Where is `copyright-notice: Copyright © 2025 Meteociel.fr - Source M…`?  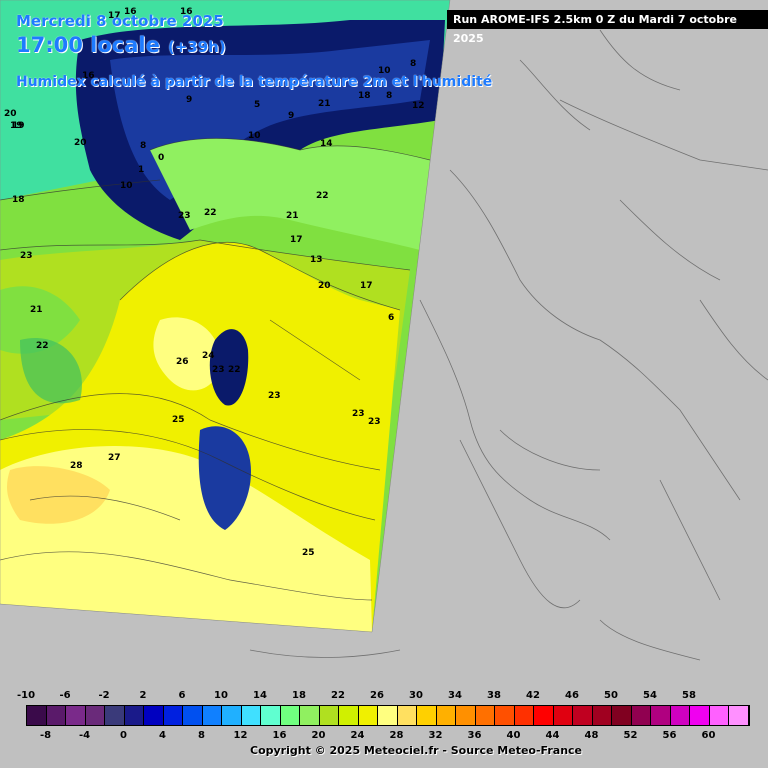 copyright-notice: Copyright © 2025 Meteociel.fr - Source M… is located at coordinates (416, 750).